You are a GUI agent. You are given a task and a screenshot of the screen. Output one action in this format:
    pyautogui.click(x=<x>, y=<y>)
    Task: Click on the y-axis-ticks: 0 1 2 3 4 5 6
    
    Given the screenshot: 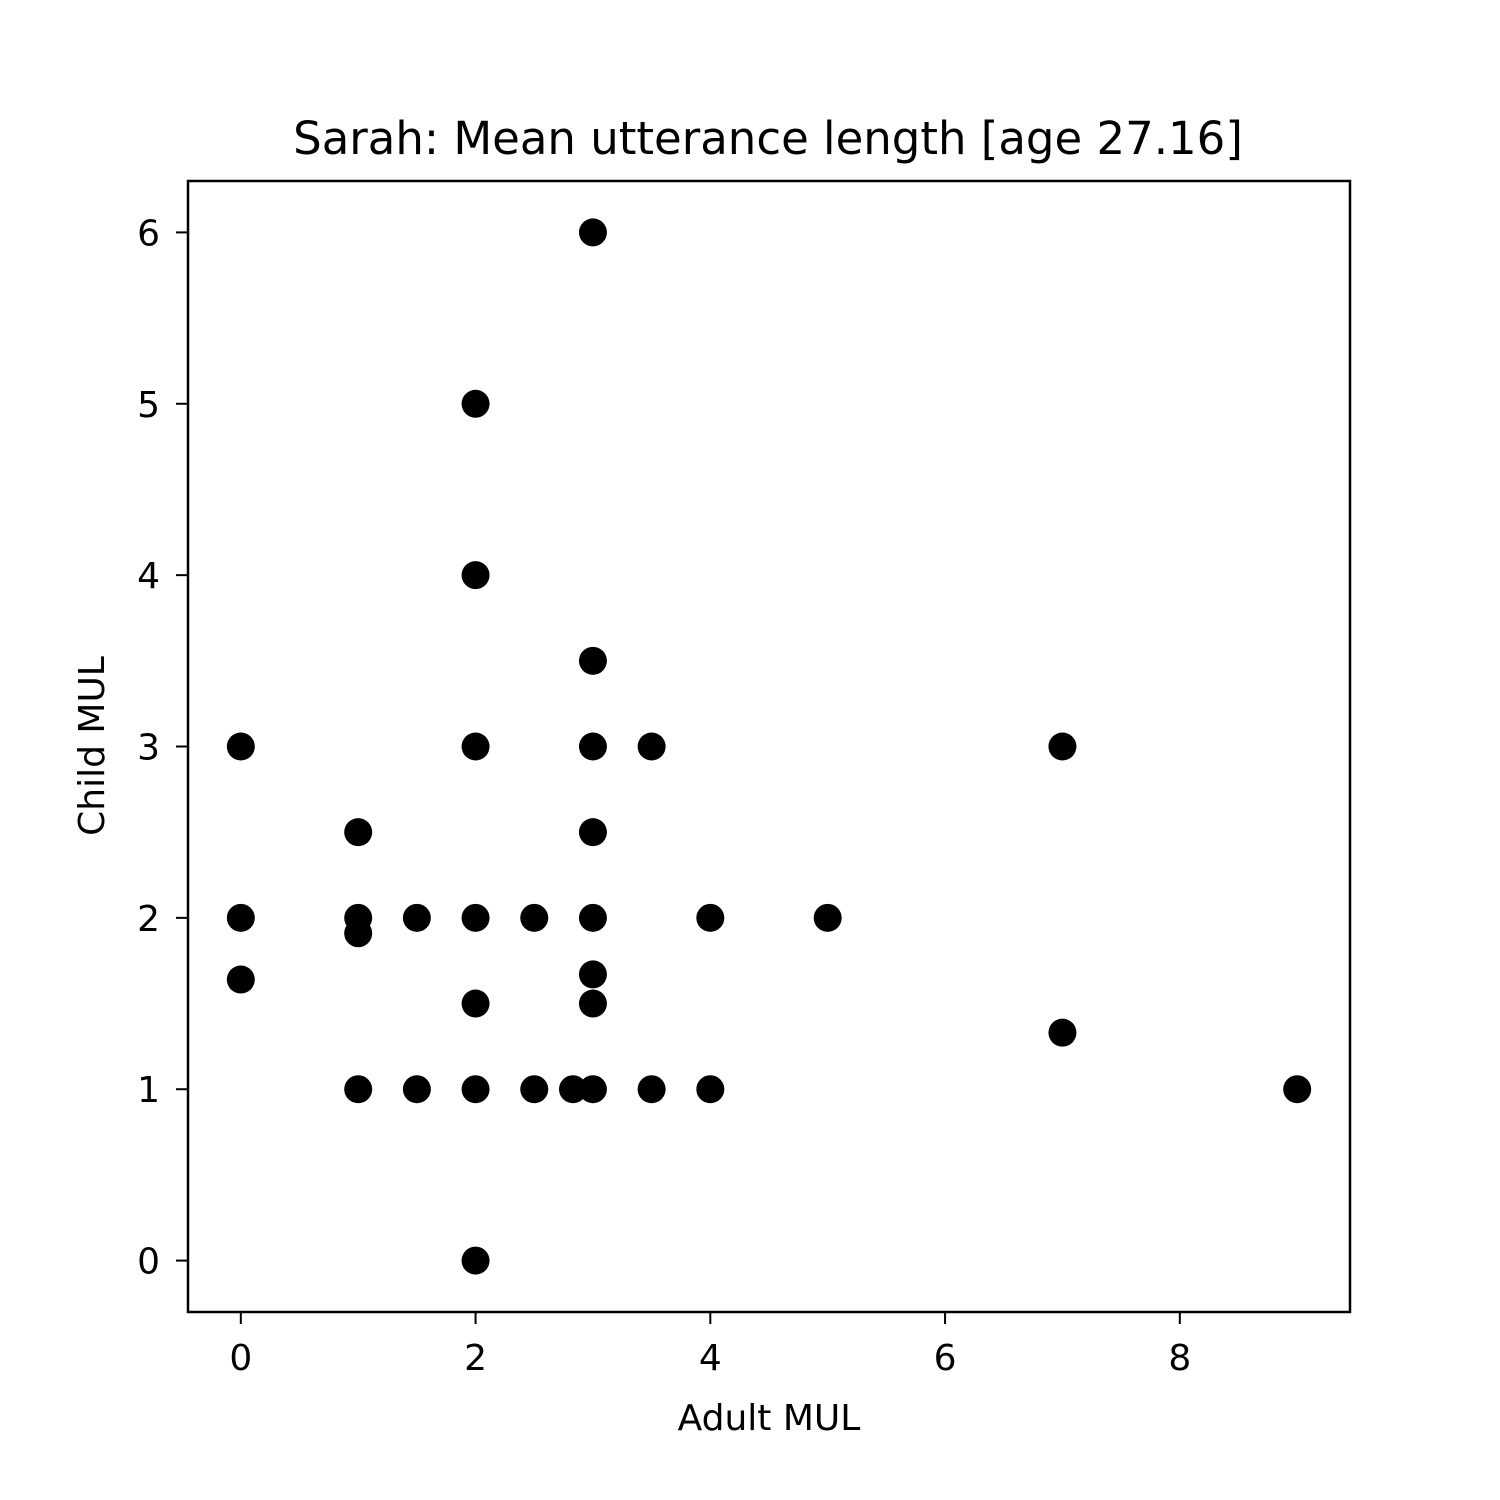 What is the action you would take?
    pyautogui.click(x=162, y=748)
    